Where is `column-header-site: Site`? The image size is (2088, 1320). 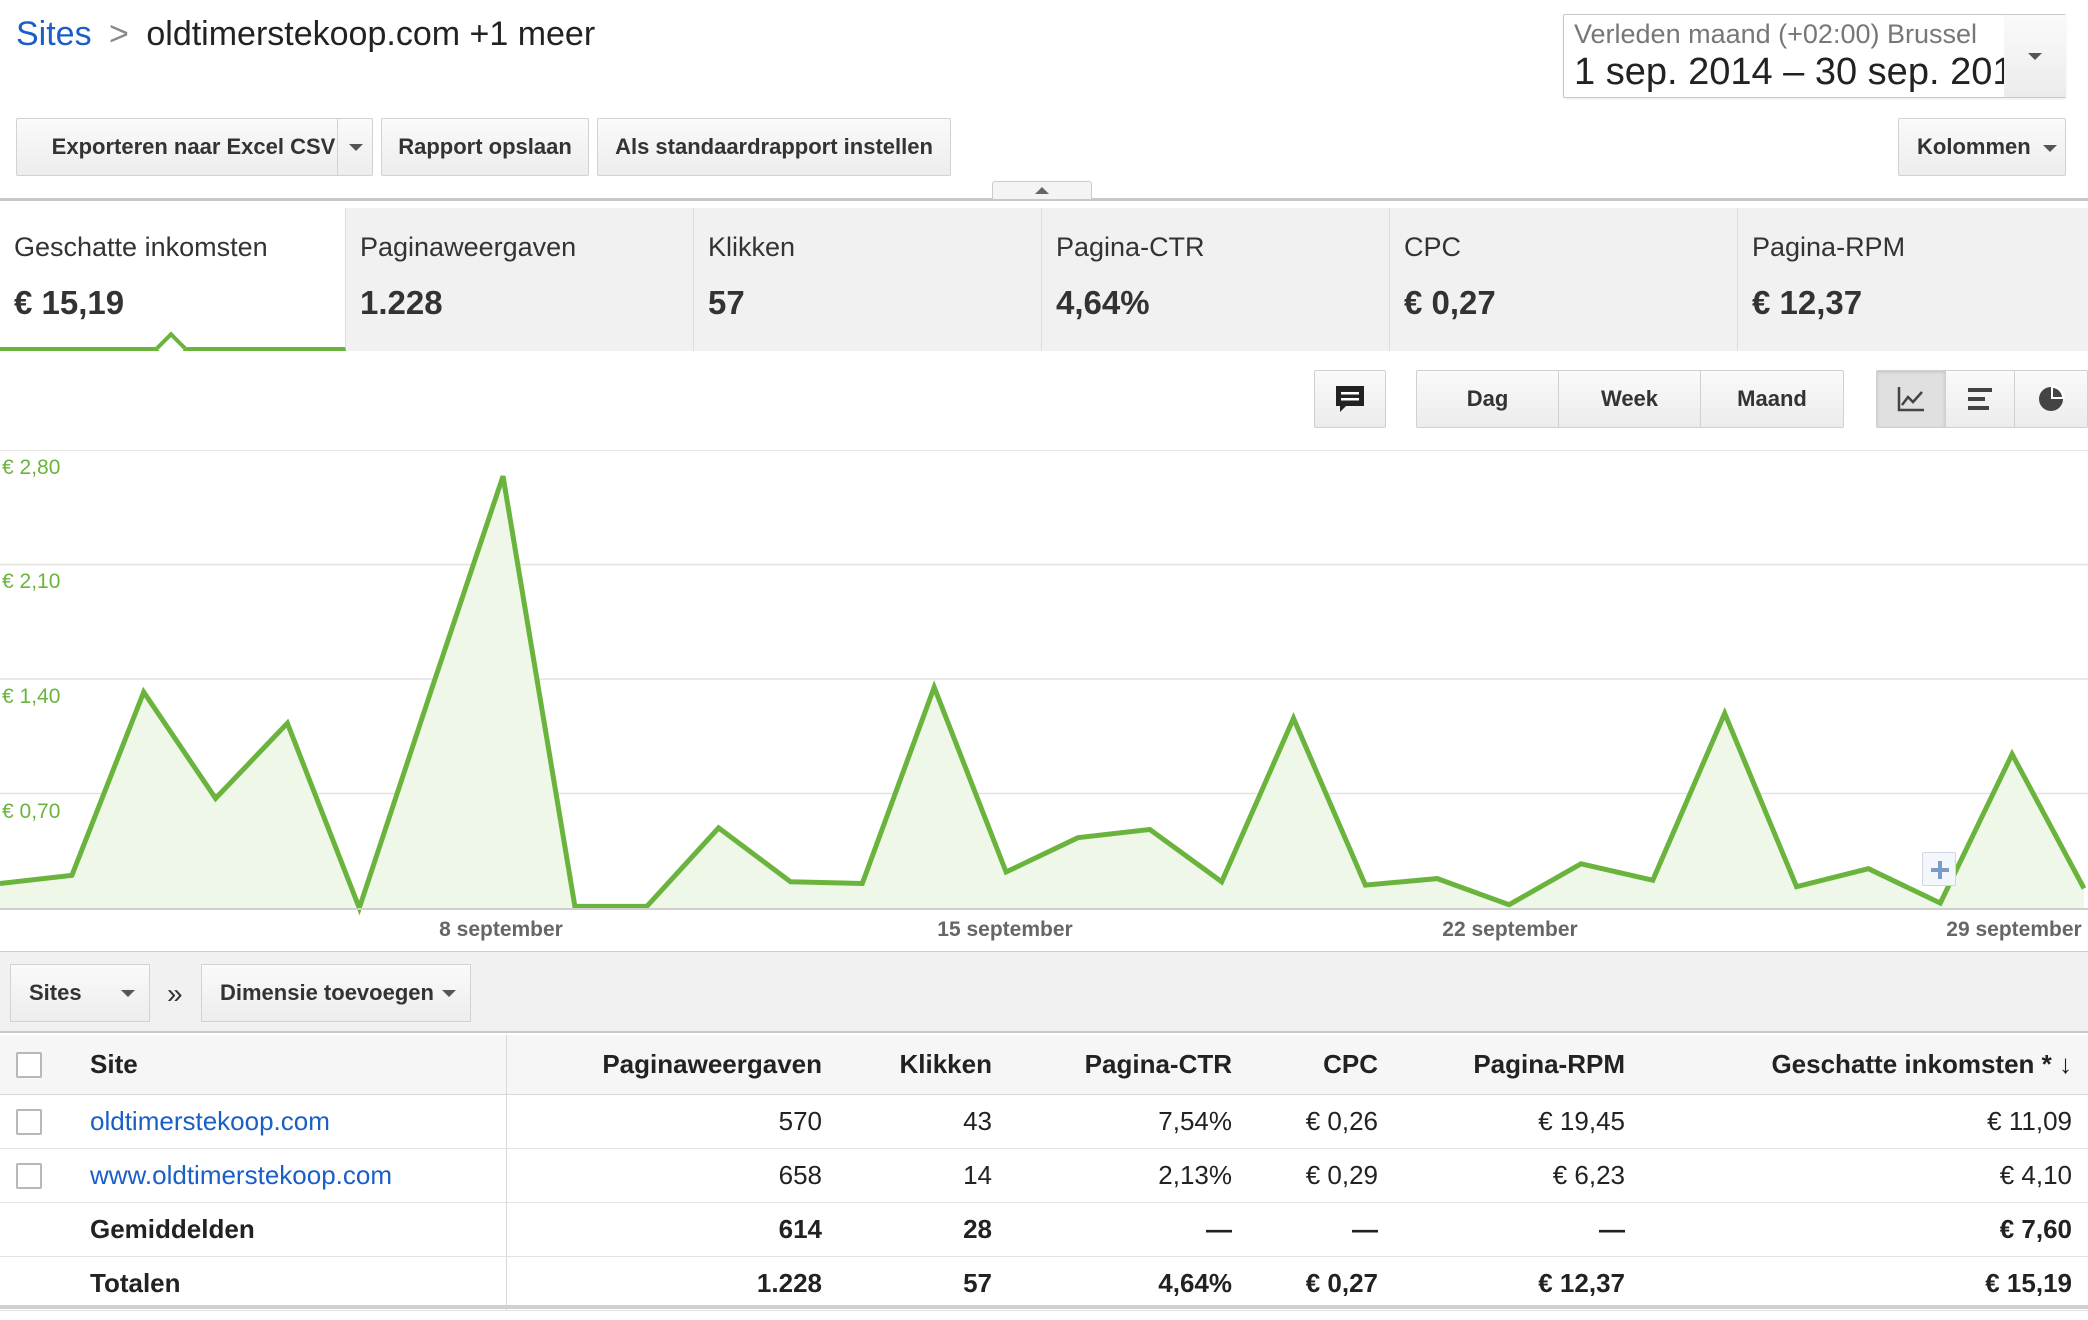 column-header-site: Site is located at coordinates (114, 1064).